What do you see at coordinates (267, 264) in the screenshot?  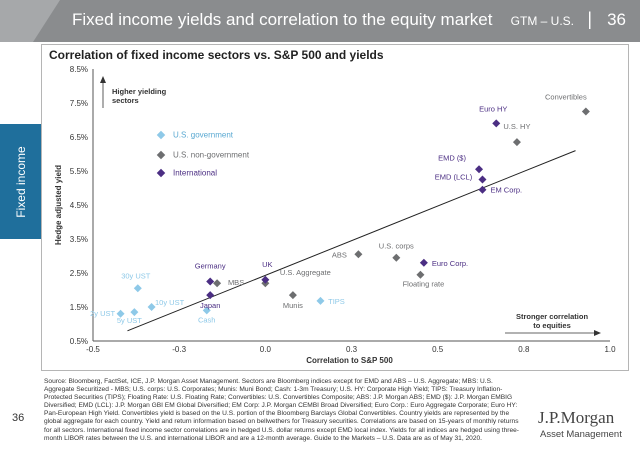 I see `point-label-uk: UK` at bounding box center [267, 264].